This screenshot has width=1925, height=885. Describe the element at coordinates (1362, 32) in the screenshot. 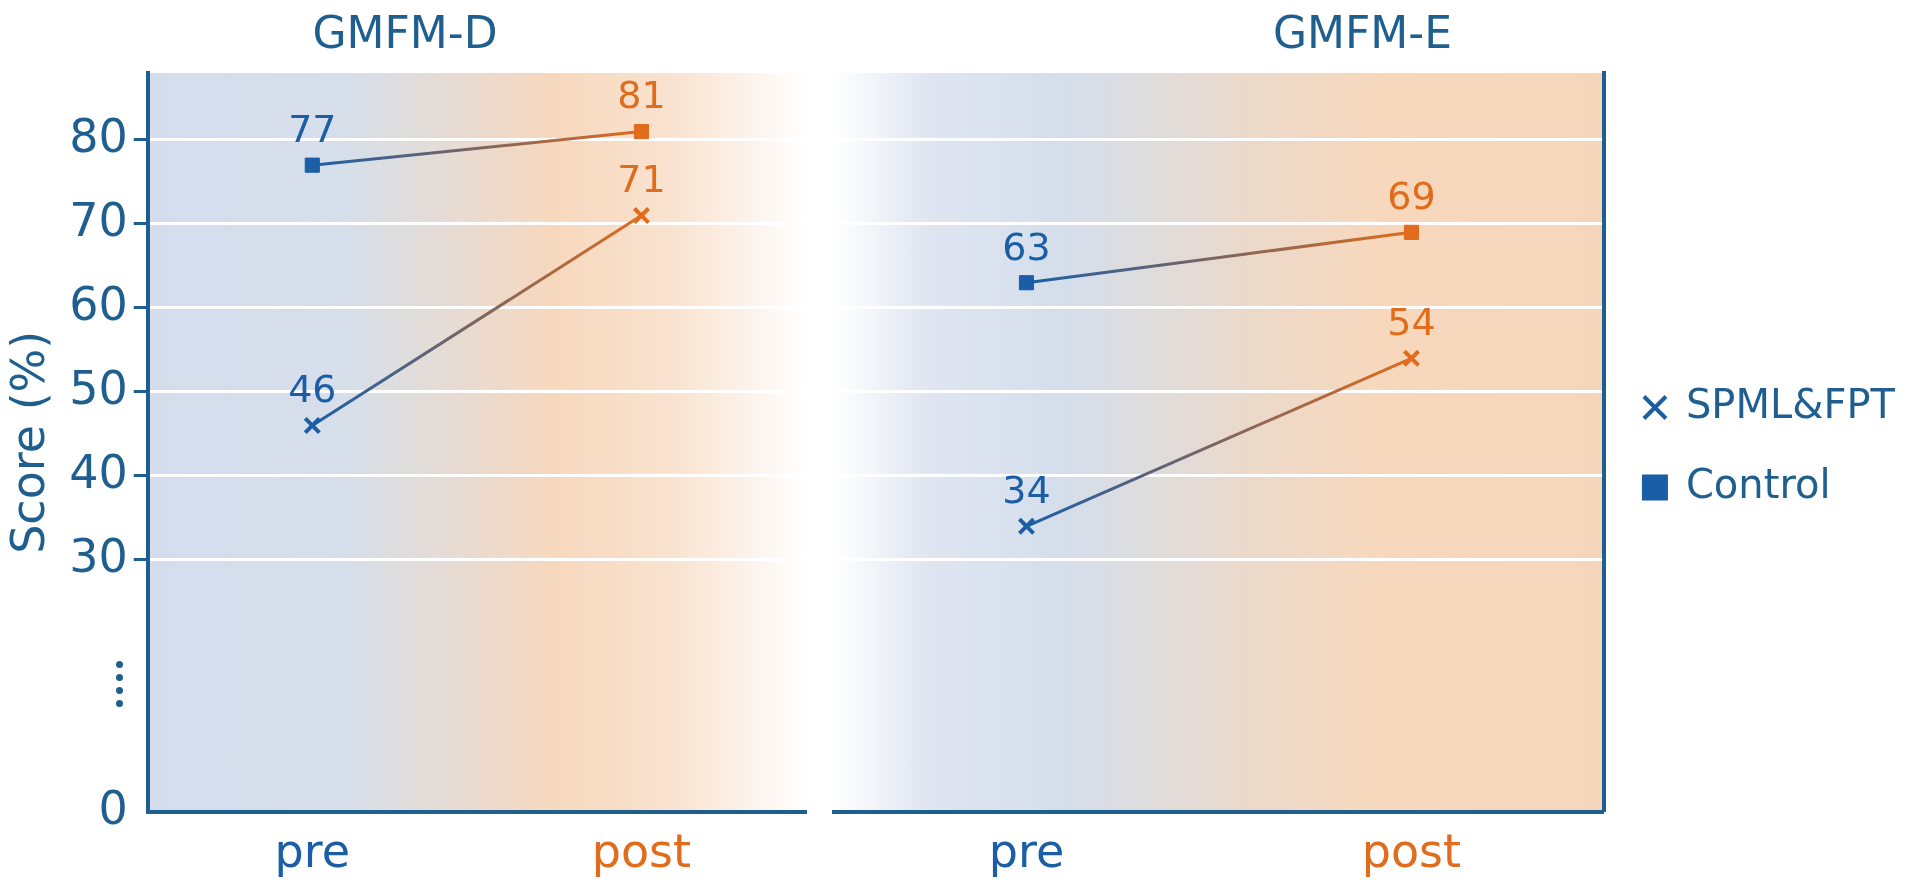

I see `chart-title: GMFM-E` at that location.